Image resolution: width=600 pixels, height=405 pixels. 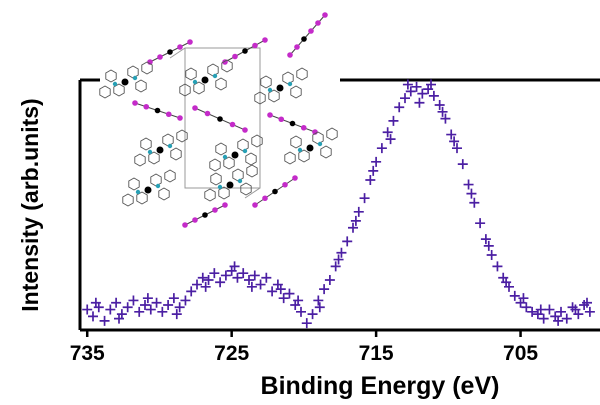 What do you see at coordinates (231, 353) in the screenshot?
I see `x-tick-label: 725` at bounding box center [231, 353].